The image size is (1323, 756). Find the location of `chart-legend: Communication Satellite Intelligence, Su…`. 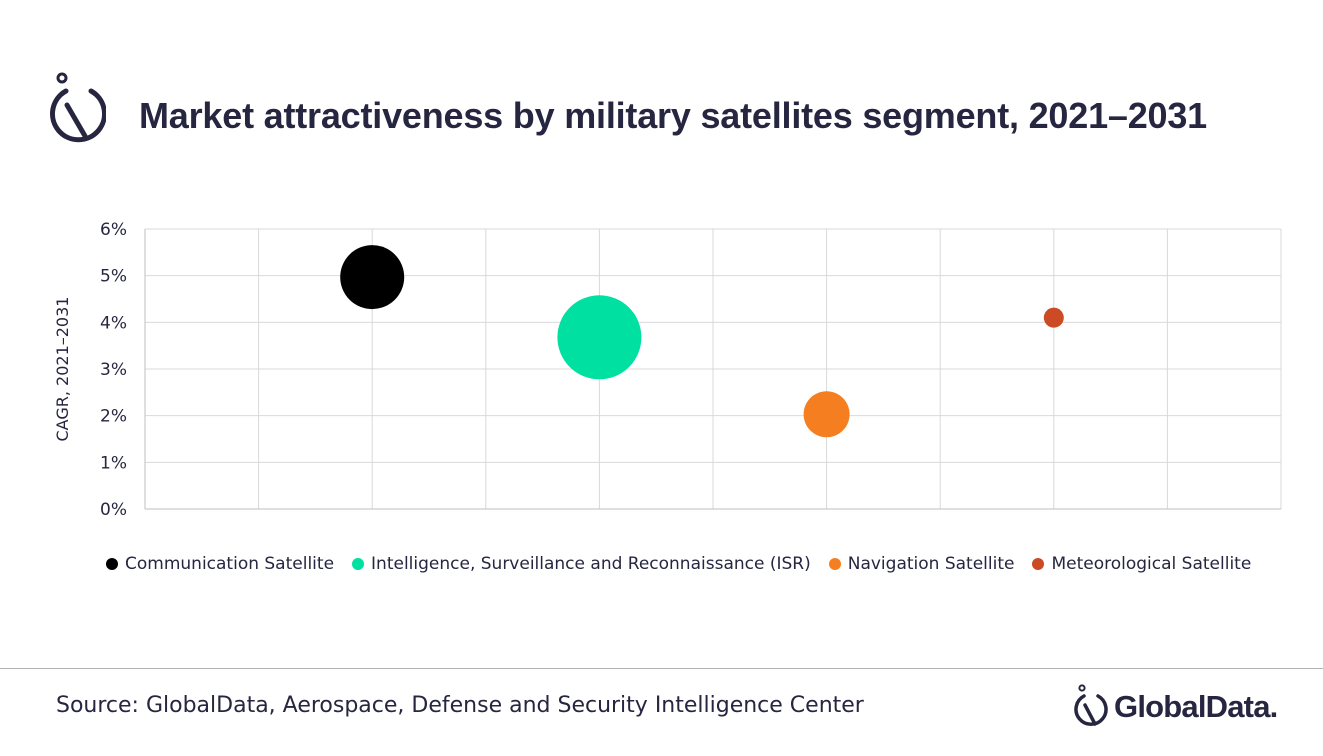

chart-legend: Communication Satellite Intelligence, Su… is located at coordinates (687, 564).